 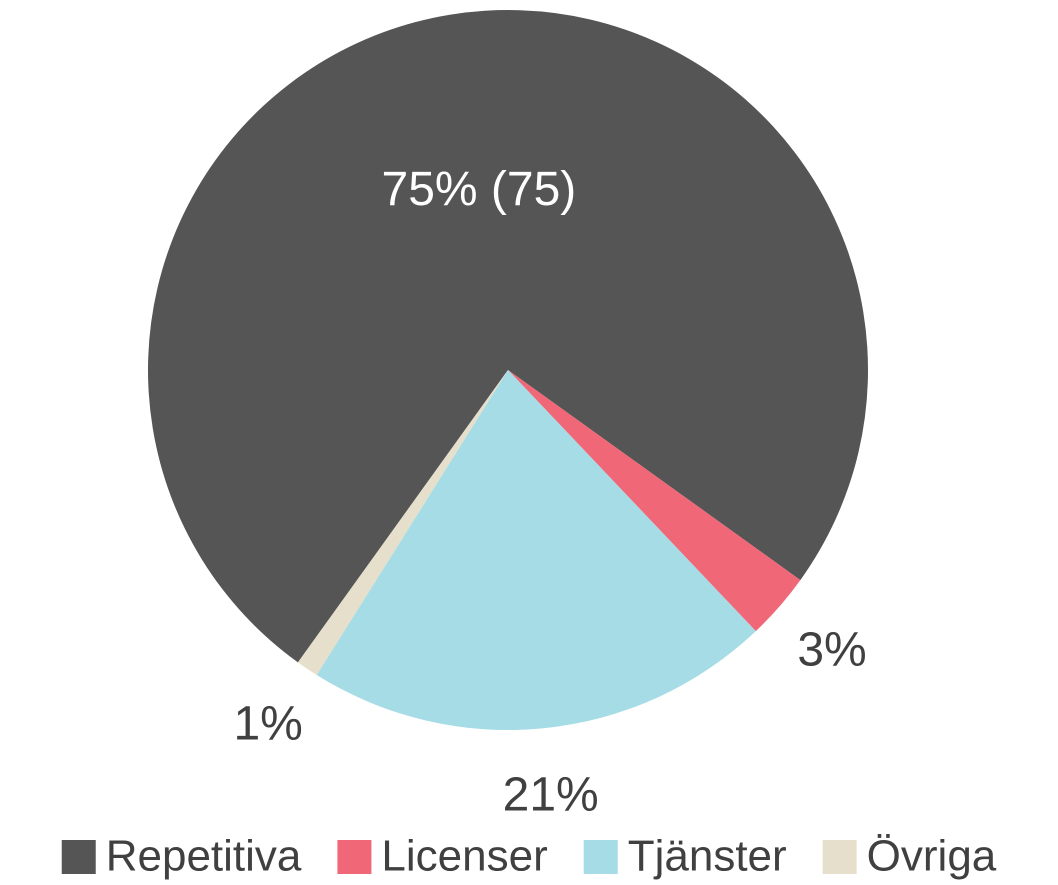 I want to click on data-label: 75% (75), so click(x=479, y=189).